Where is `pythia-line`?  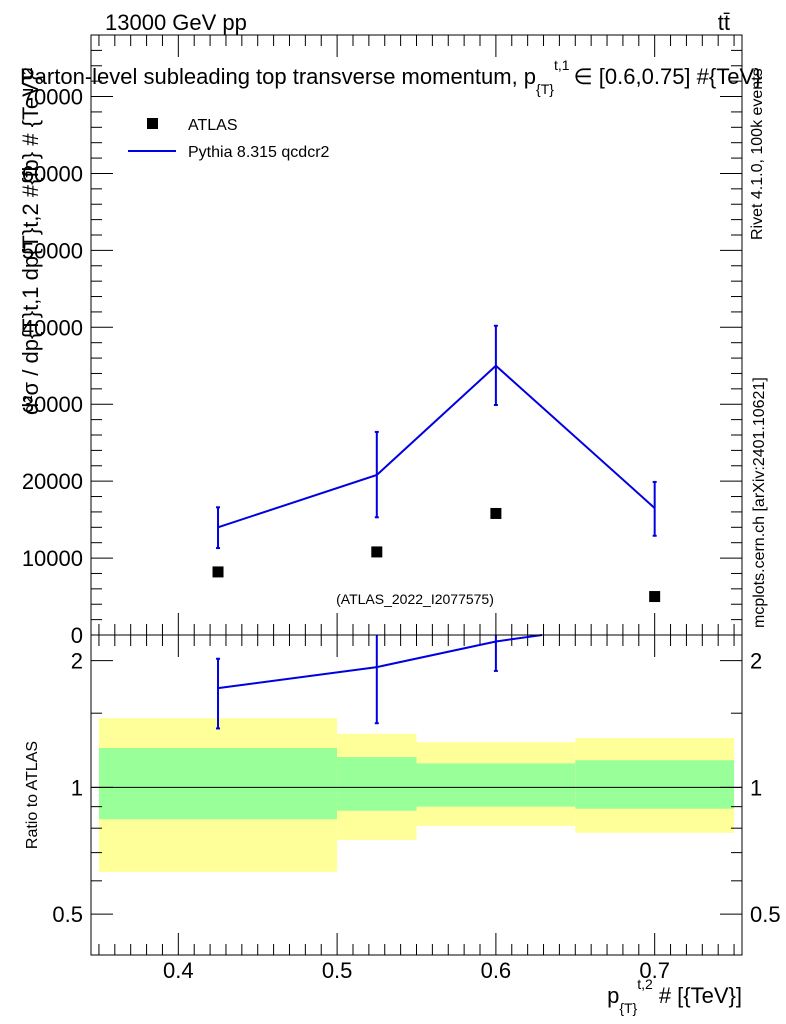
pythia-line is located at coordinates (436, 446).